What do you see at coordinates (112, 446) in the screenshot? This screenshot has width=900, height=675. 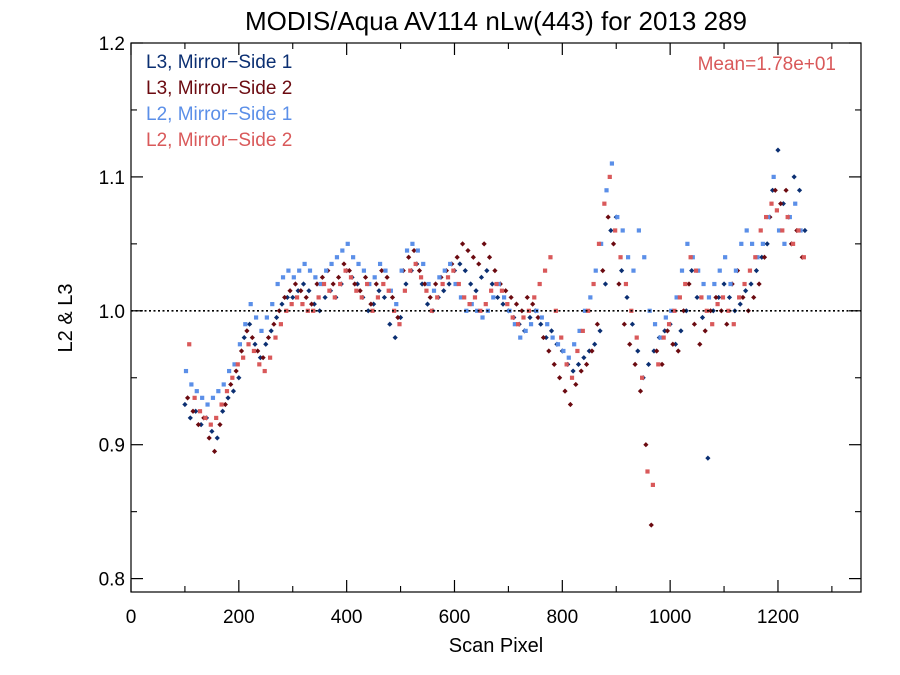 I see `y-tick-label: 0.9` at bounding box center [112, 446].